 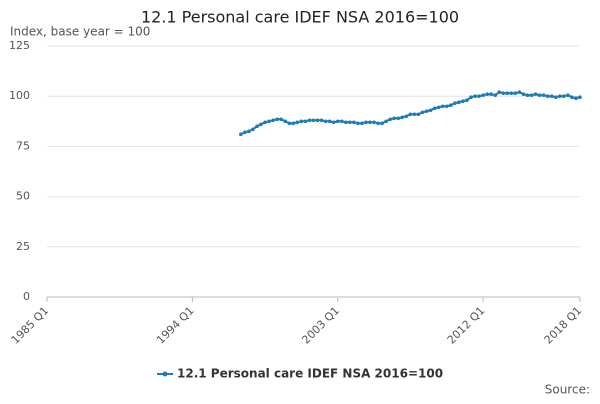 I want to click on legend-label: 12.1 Personal care IDEF NSA 2016=100, so click(x=310, y=374).